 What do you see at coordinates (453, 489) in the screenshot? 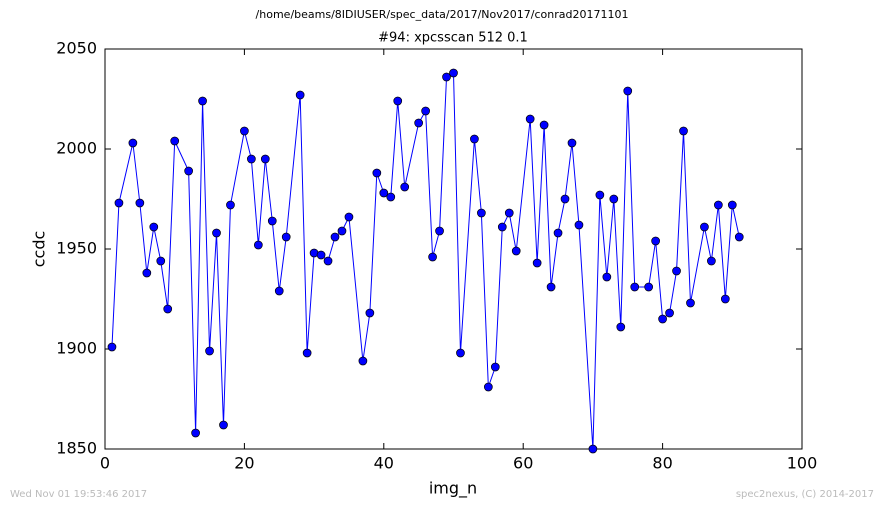
I see `x-axis-label: img_n` at bounding box center [453, 489].